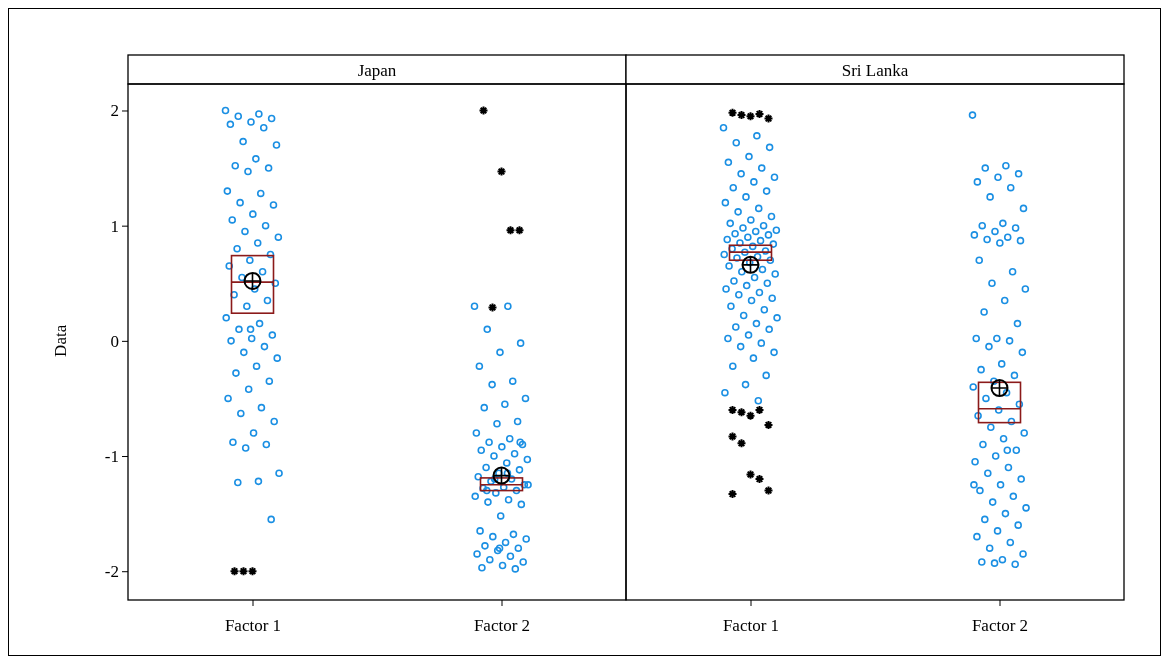 The width and height of the screenshot is (1169, 656). Describe the element at coordinates (875, 70) in the screenshot. I see `chart-title: Sri Lanka` at that location.